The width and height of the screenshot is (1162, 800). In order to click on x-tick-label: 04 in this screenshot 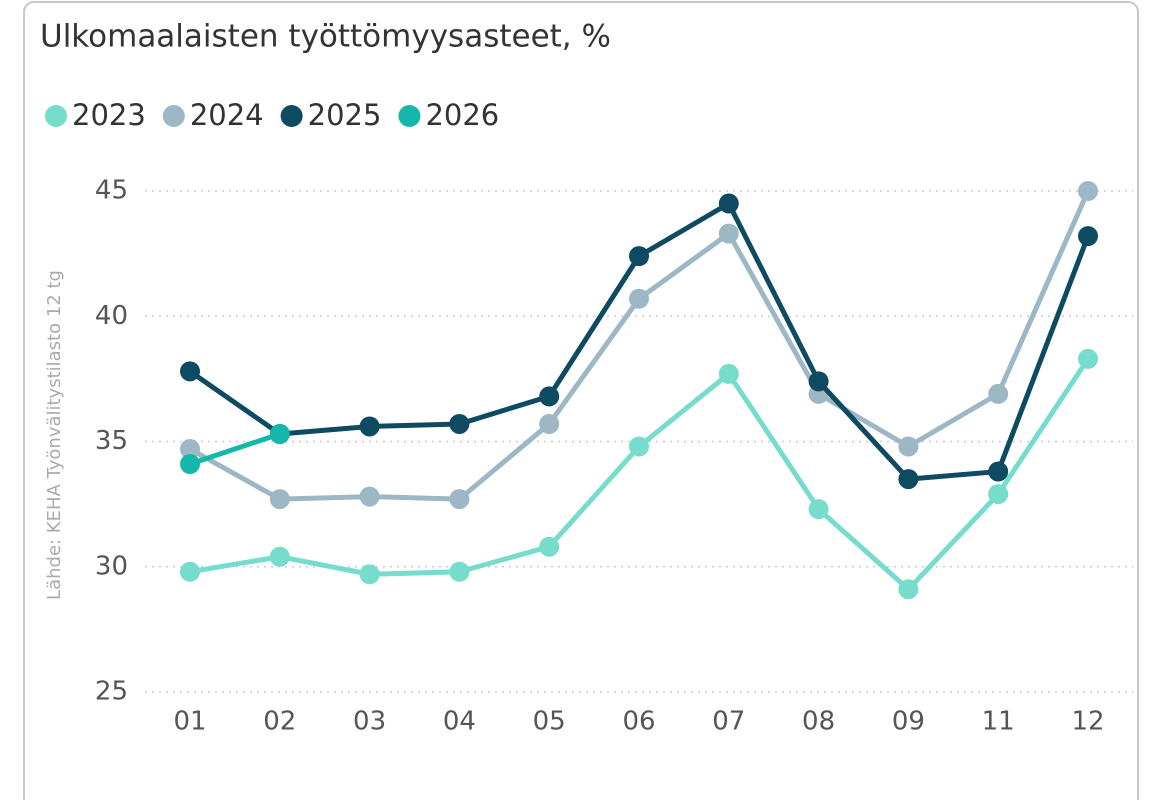, I will do `click(459, 722)`.